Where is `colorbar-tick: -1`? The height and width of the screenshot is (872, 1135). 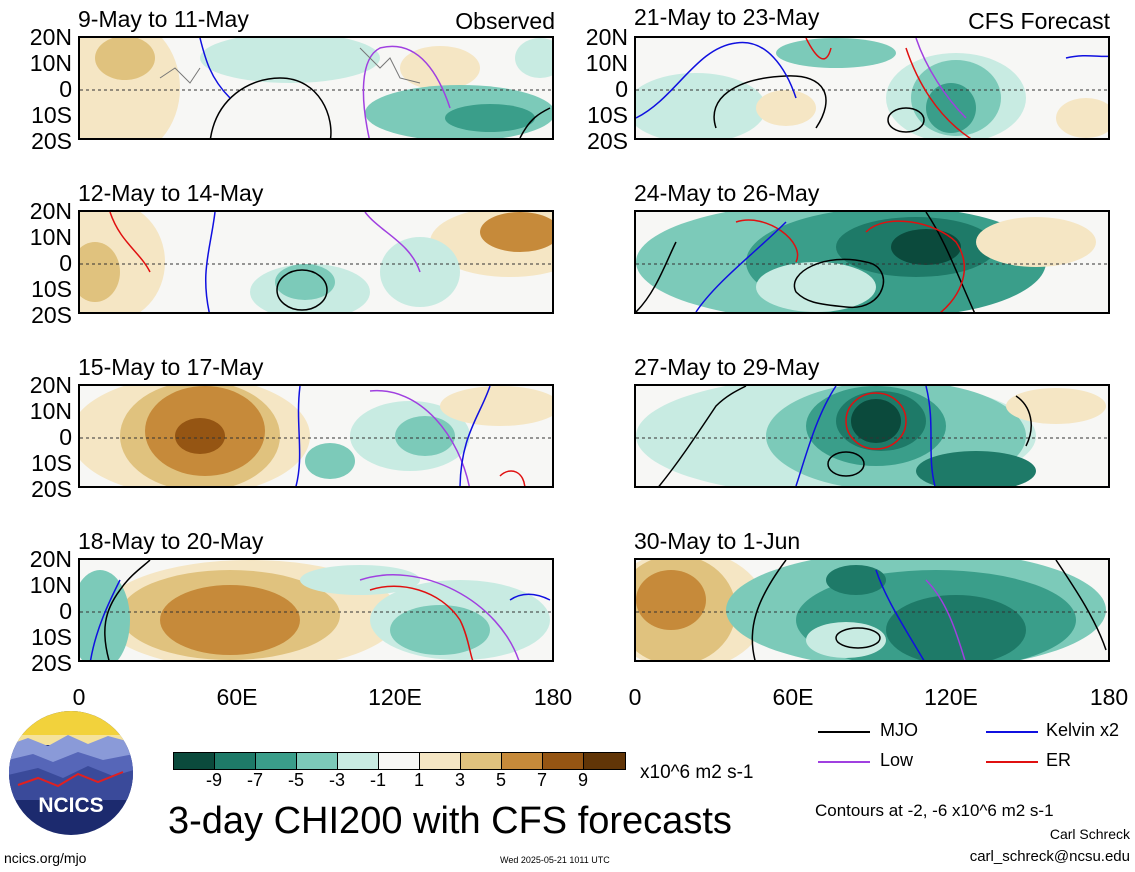 colorbar-tick: -1 is located at coordinates (378, 780).